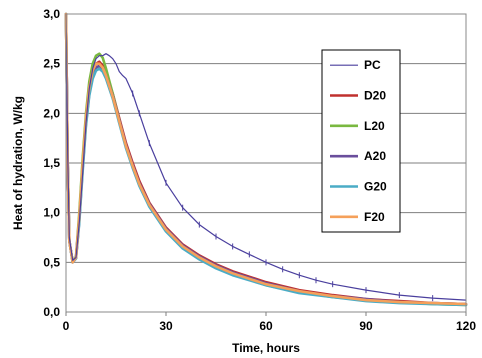 Image resolution: width=482 pixels, height=358 pixels. What do you see at coordinates (374, 126) in the screenshot?
I see `legend-label-l20: L20` at bounding box center [374, 126].